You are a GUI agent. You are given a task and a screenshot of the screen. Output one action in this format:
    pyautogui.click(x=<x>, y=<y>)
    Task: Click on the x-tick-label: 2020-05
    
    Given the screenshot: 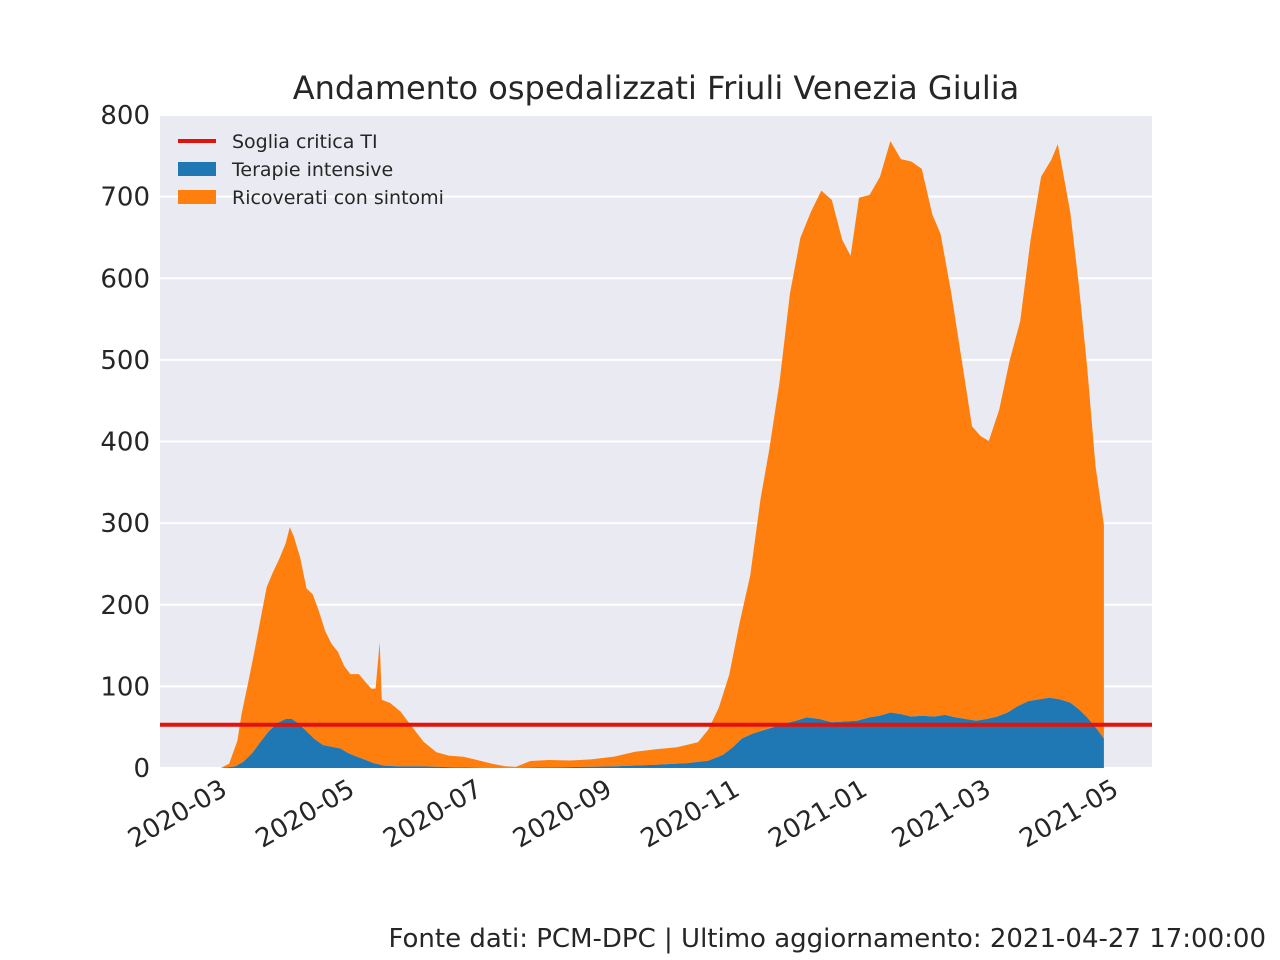 What is the action you would take?
    pyautogui.click(x=305, y=814)
    